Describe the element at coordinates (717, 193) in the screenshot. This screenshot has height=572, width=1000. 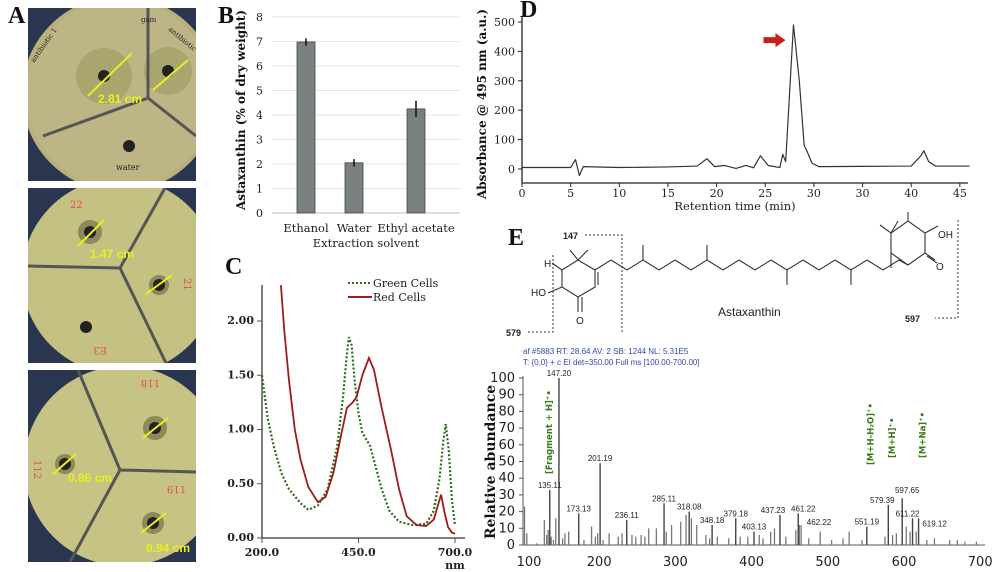
I see `x-tick-label: 20` at that location.